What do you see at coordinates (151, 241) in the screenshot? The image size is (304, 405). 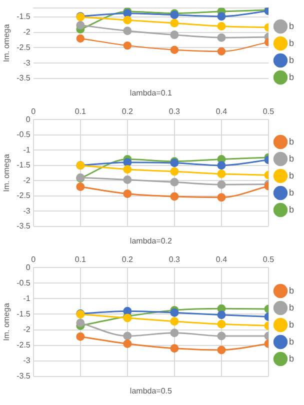 I see `x-axis-title: lambda=0.2` at bounding box center [151, 241].